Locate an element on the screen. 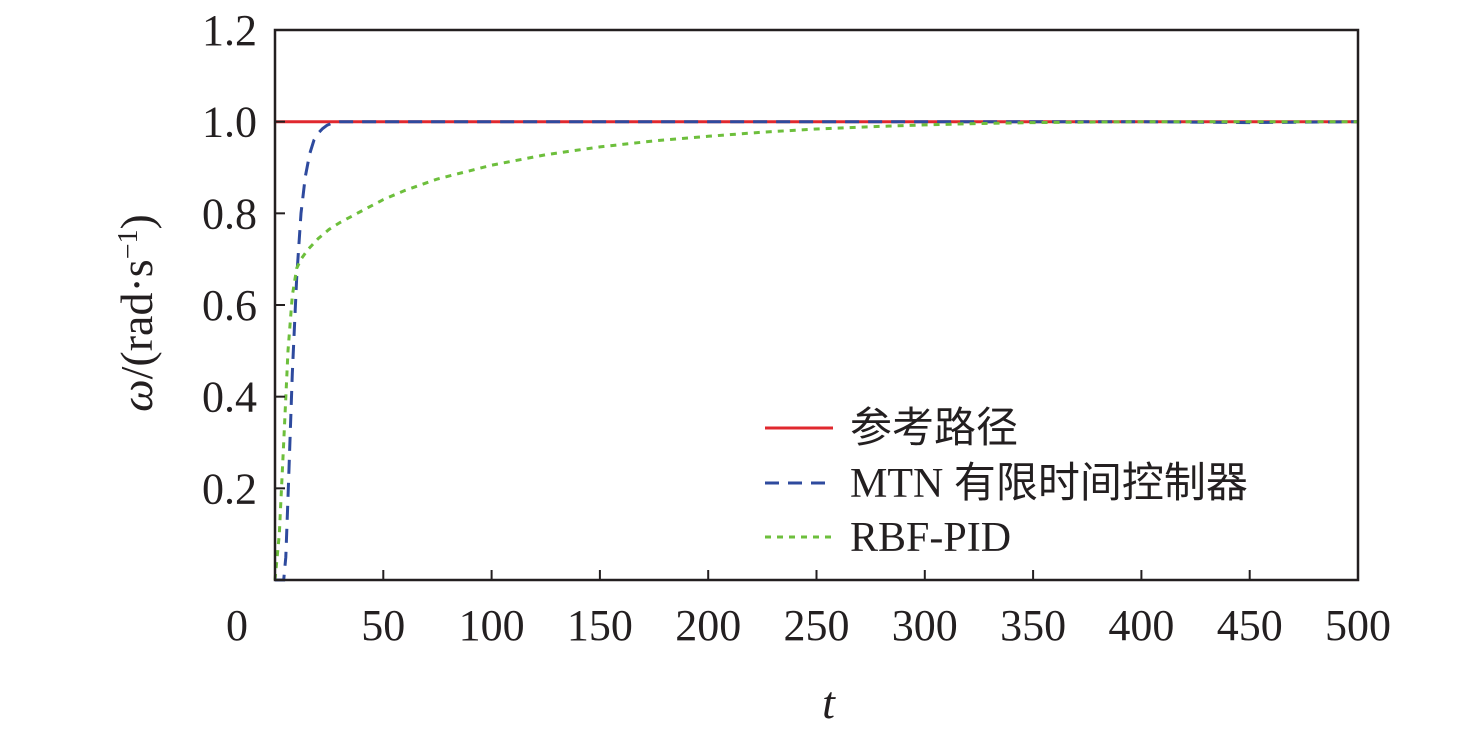 The image size is (1476, 734). x-tick-label: 300 is located at coordinates (925, 625).